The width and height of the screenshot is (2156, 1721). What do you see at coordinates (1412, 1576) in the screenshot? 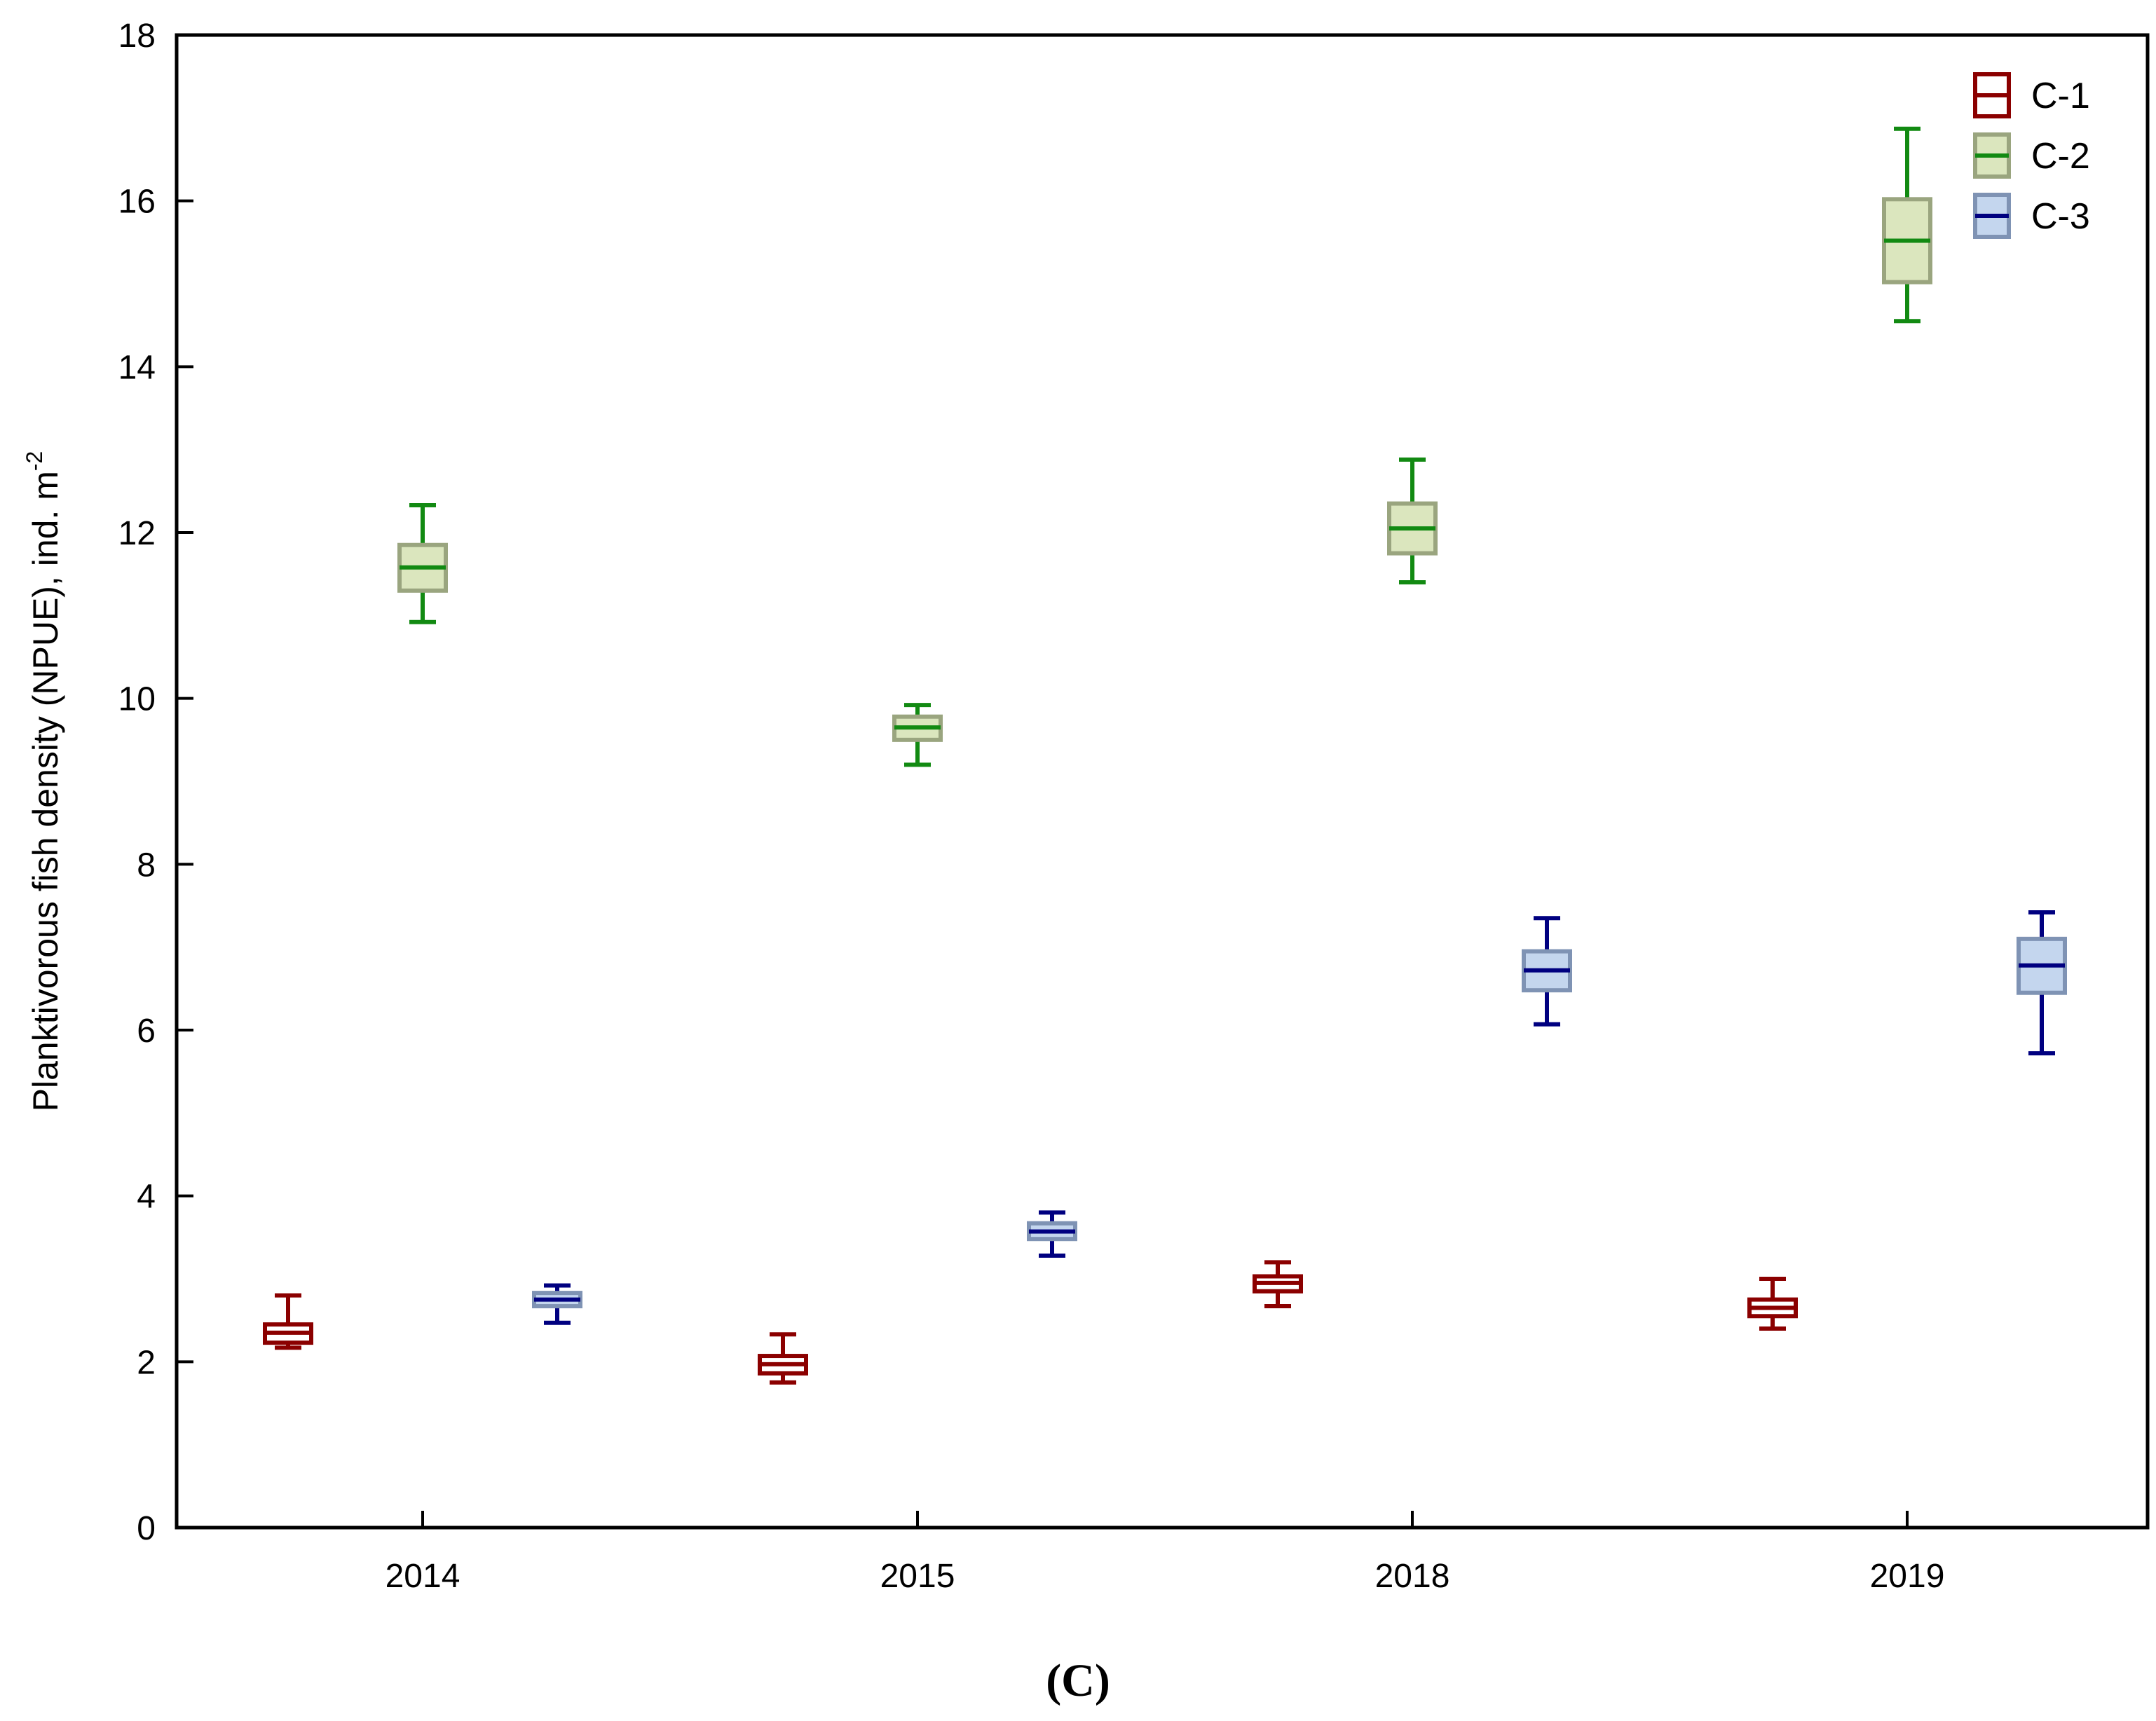
I see `x-tick-label: 2018` at bounding box center [1412, 1576].